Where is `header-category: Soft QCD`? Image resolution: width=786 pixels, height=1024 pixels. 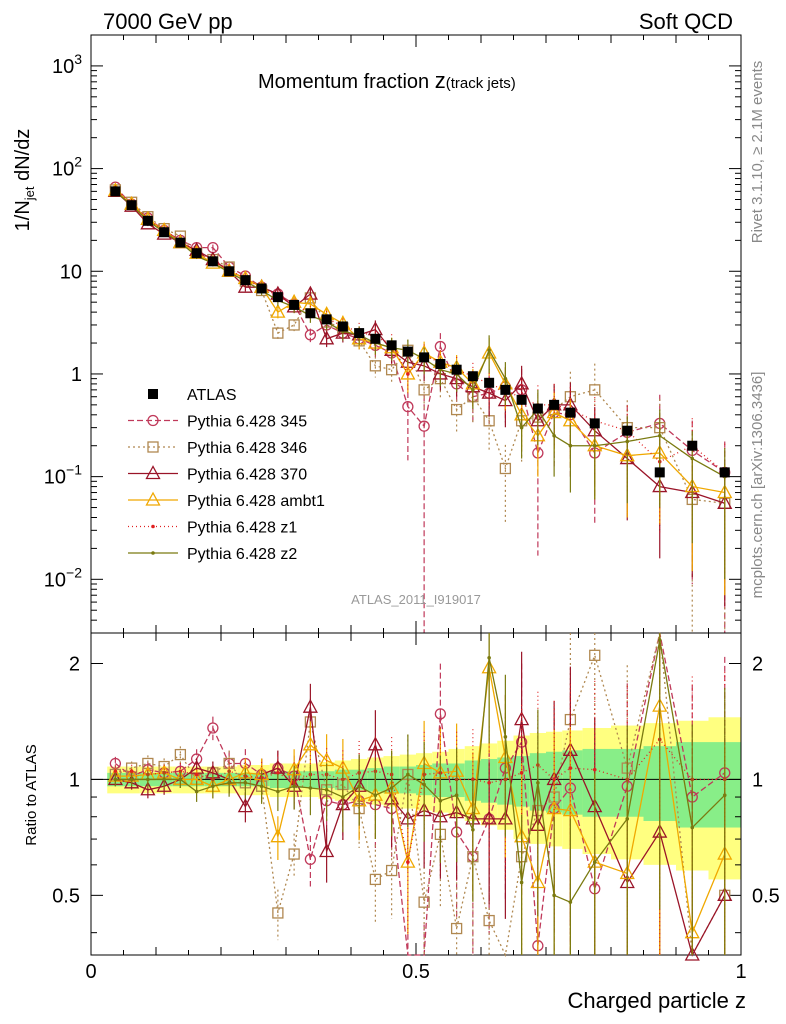
header-category: Soft QCD is located at coordinates (686, 21).